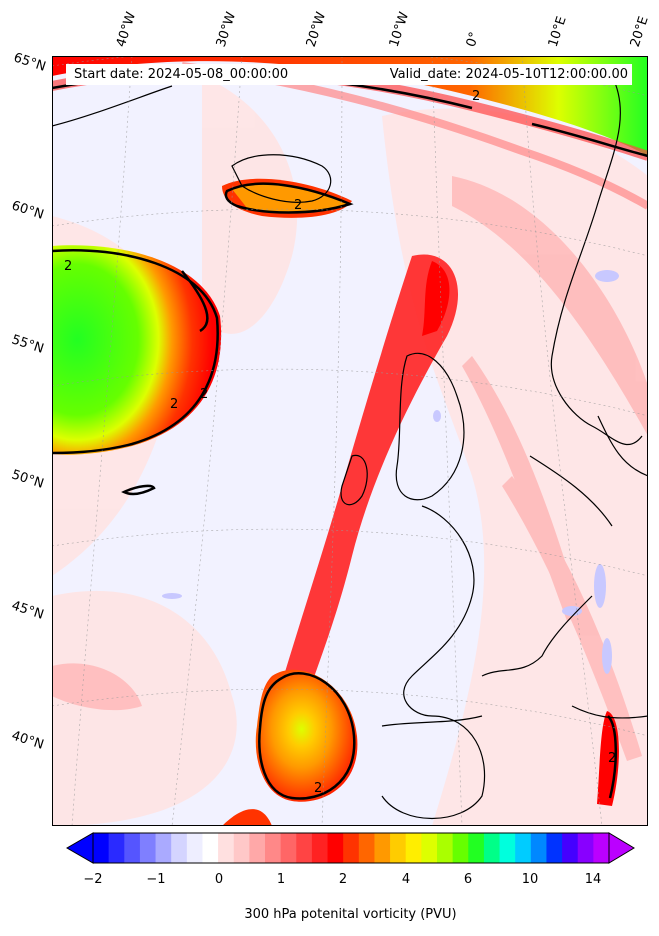  What do you see at coordinates (468, 879) in the screenshot?
I see `colorbar-tick-label: 6` at bounding box center [468, 879].